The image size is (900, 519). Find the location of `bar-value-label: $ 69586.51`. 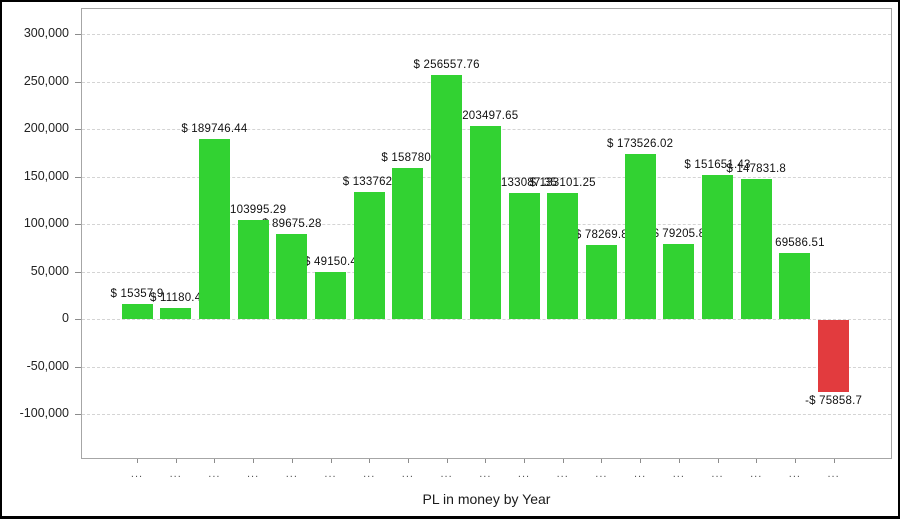

bar-value-label: $ 69586.51 is located at coordinates (795, 242).